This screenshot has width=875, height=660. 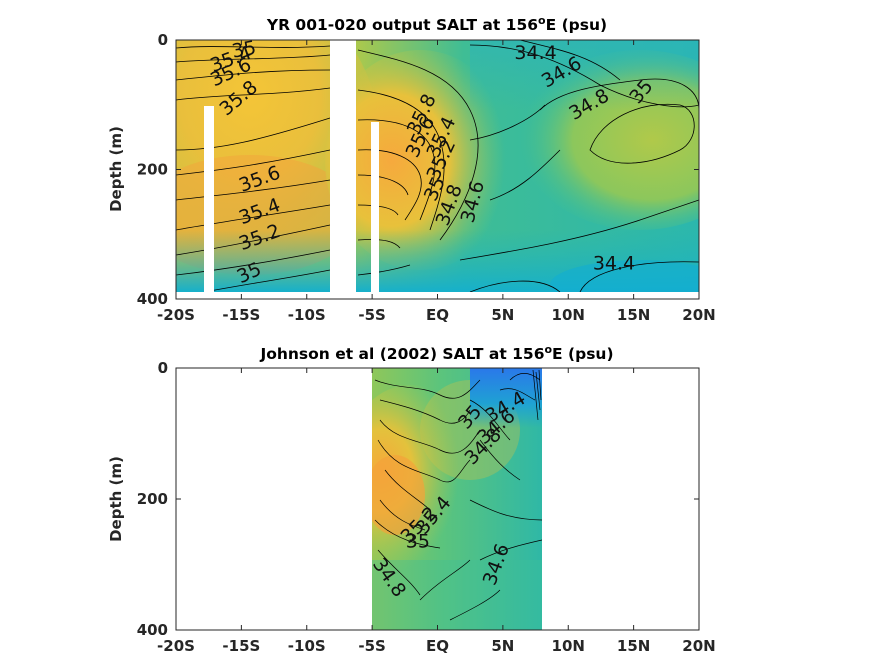 What do you see at coordinates (583, 354) in the screenshot?
I see `chart-title-bottom-tail: E (psu)` at bounding box center [583, 354].